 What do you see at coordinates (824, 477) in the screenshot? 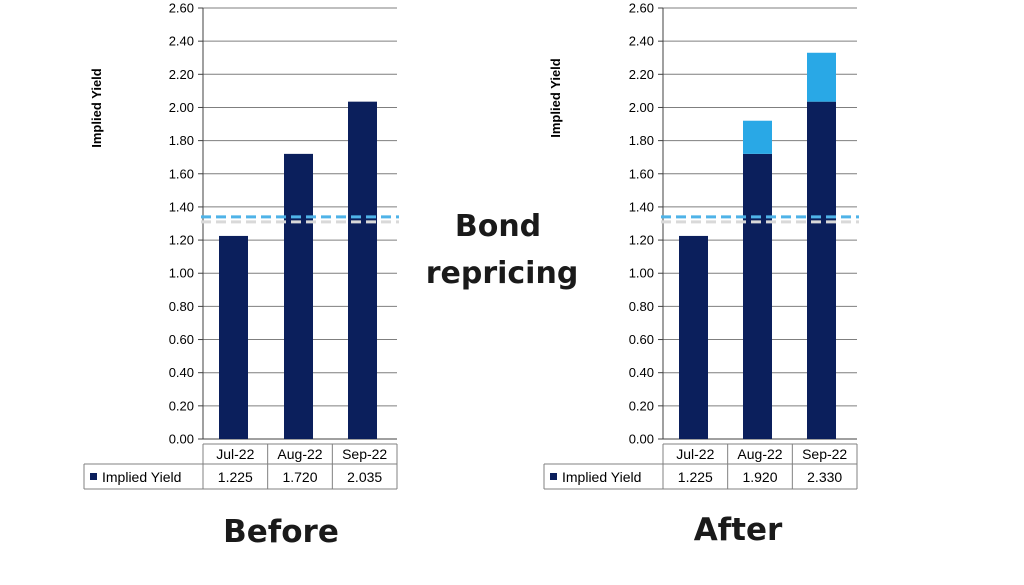
I see `table-value-cell: 2.330` at bounding box center [824, 477].